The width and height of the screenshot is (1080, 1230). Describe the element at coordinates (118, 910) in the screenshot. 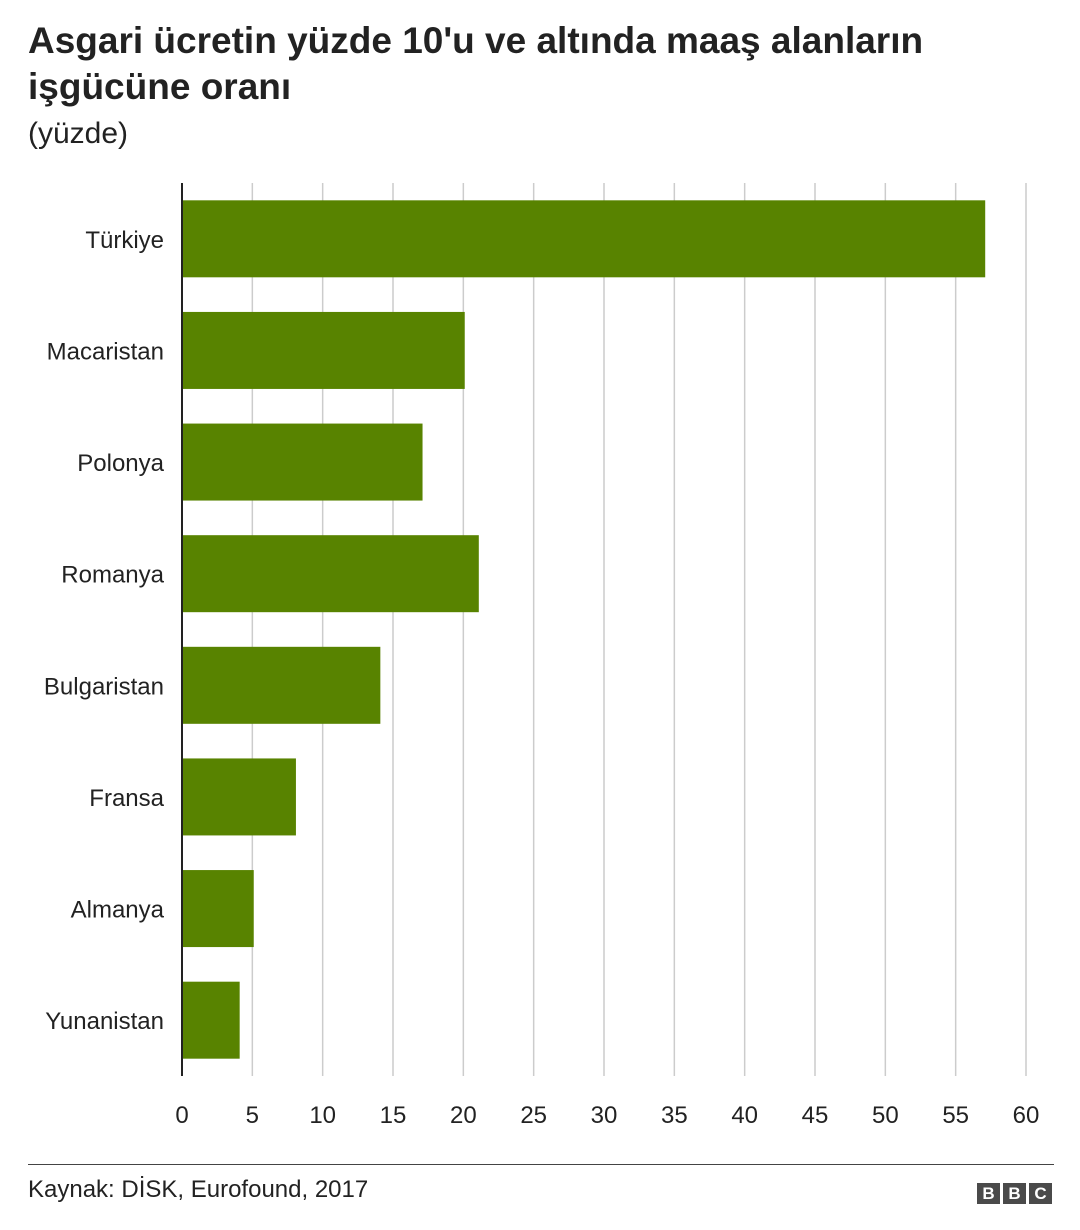

I see `category-label: Almanya` at that location.